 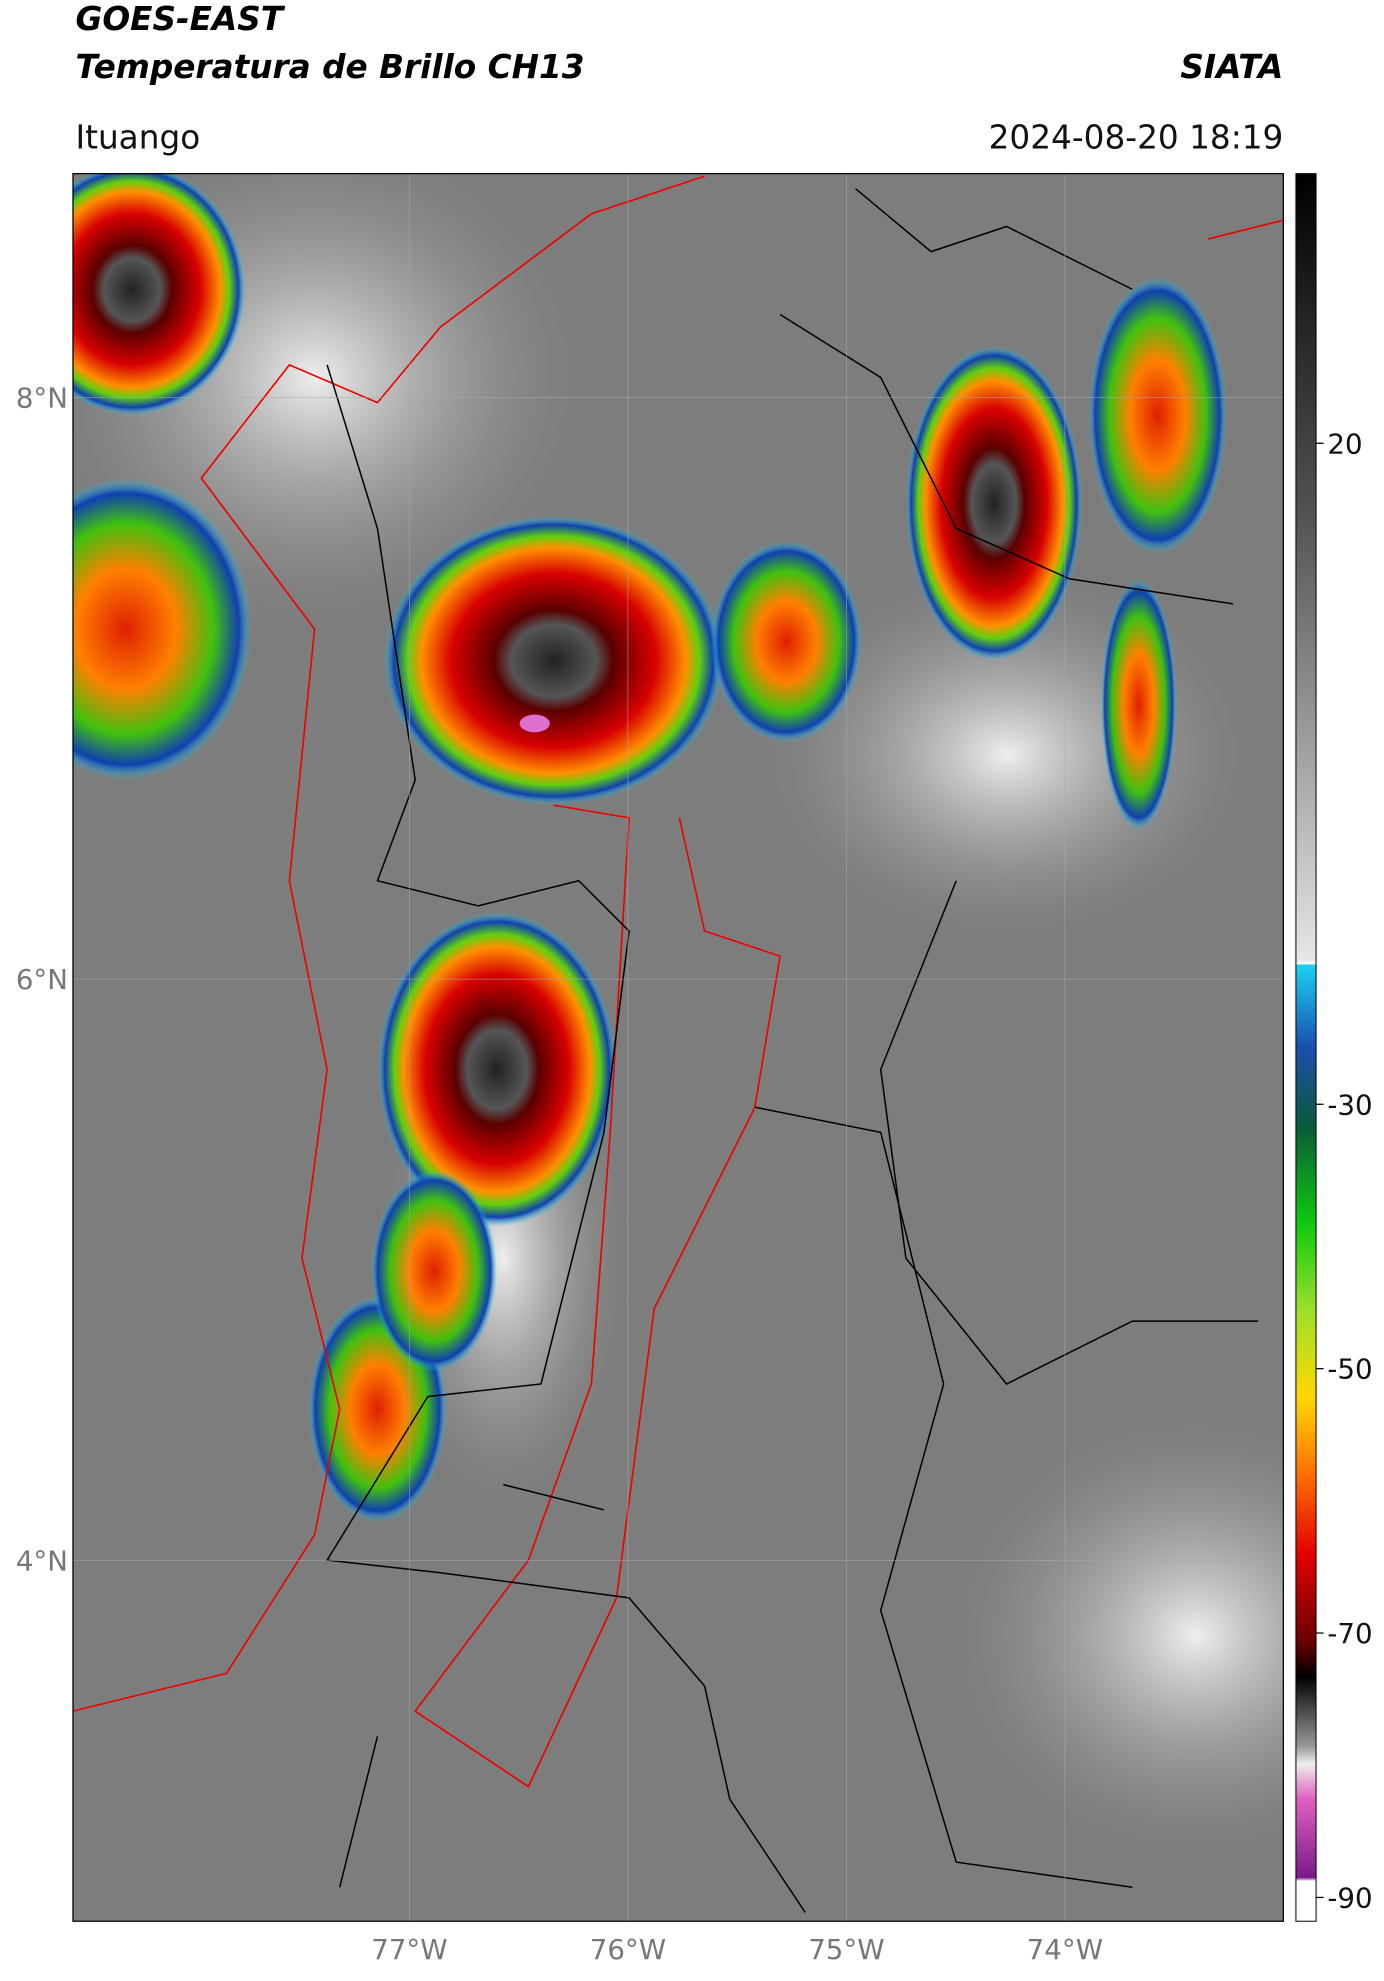 What do you see at coordinates (329, 67) in the screenshot?
I see `title: Temperatura de Brillo CH13` at bounding box center [329, 67].